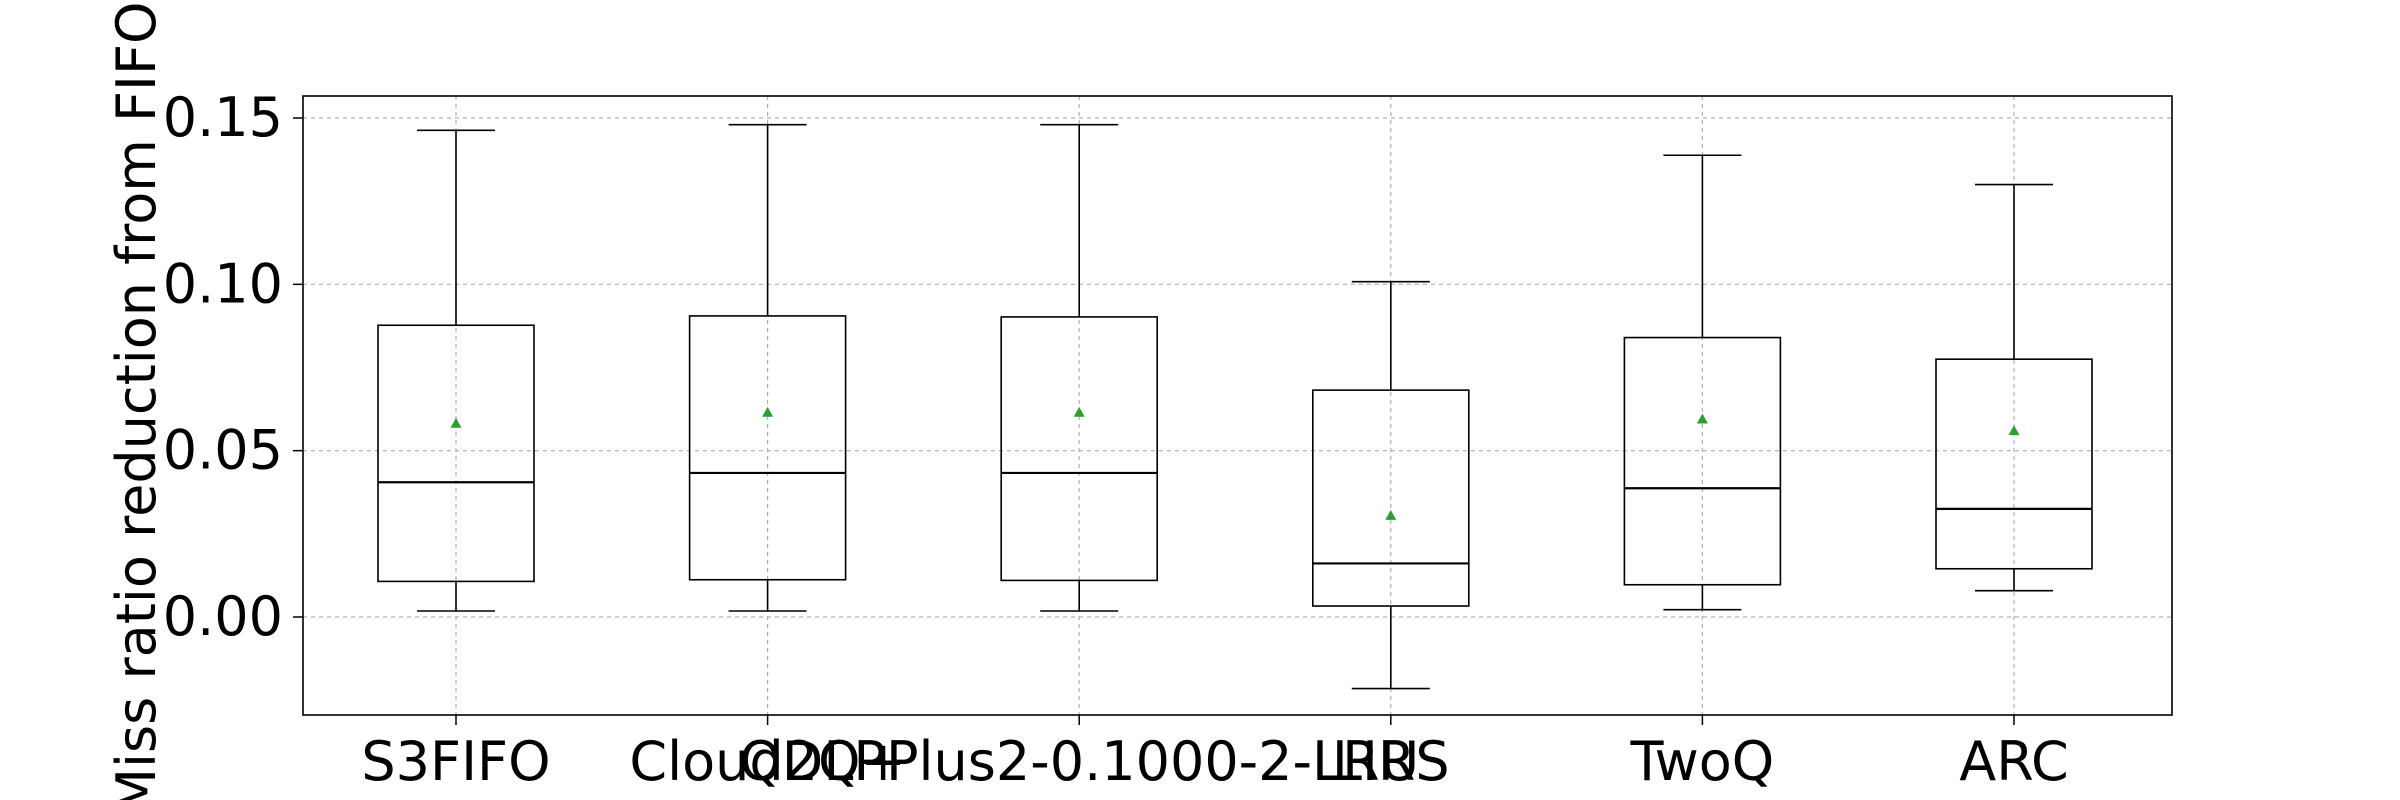 This screenshot has height=800, width=2400. Describe the element at coordinates (2013, 761) in the screenshot. I see `x-tick-label: ARC` at that location.